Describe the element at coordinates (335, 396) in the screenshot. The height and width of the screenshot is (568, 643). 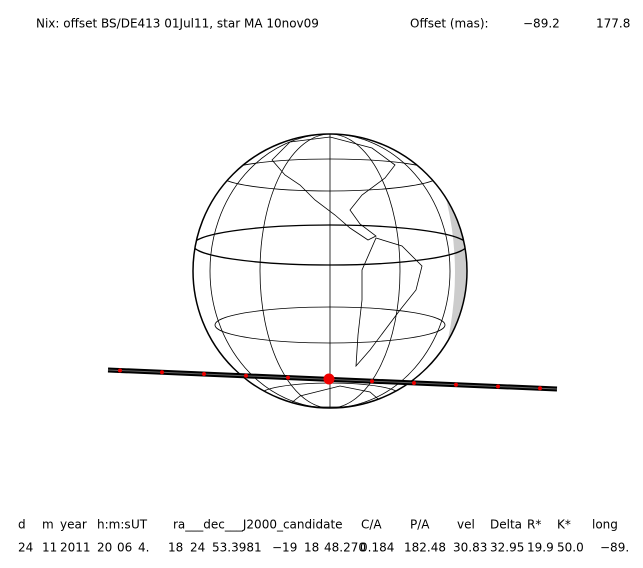
I see `antarctica` at that location.